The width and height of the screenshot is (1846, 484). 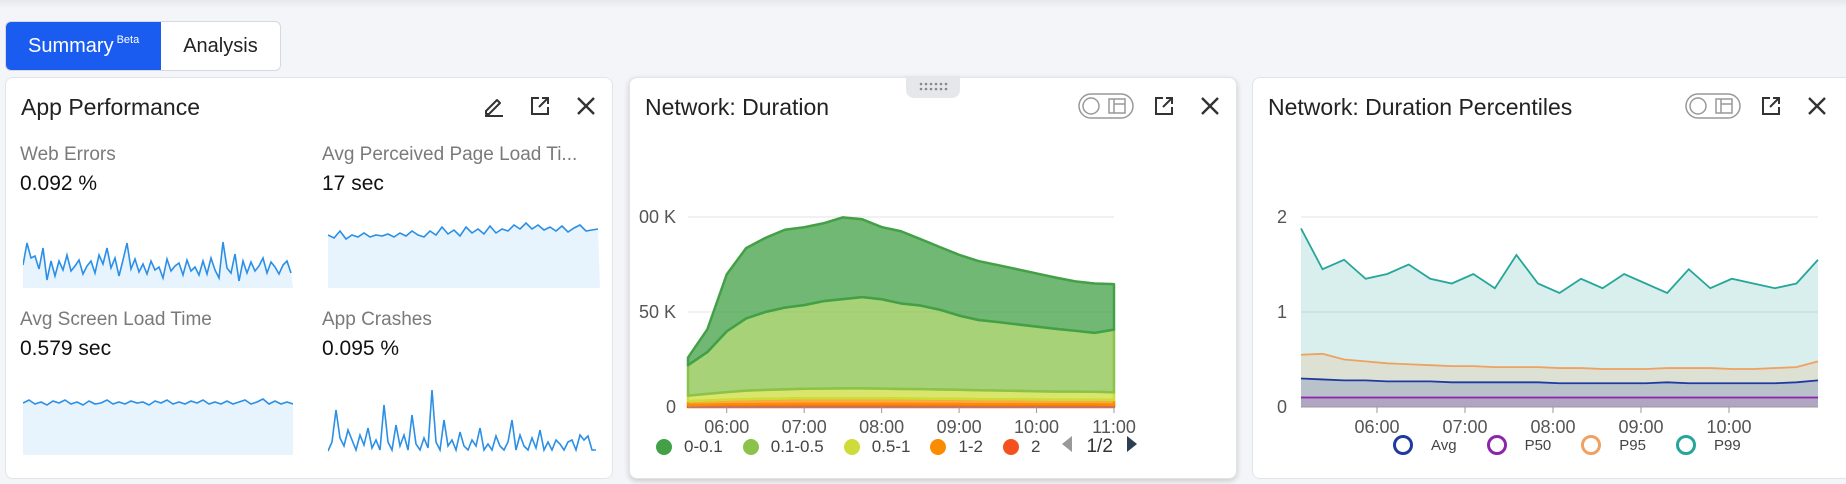 What do you see at coordinates (128, 40) in the screenshot?
I see `beta-badge: Beta` at bounding box center [128, 40].